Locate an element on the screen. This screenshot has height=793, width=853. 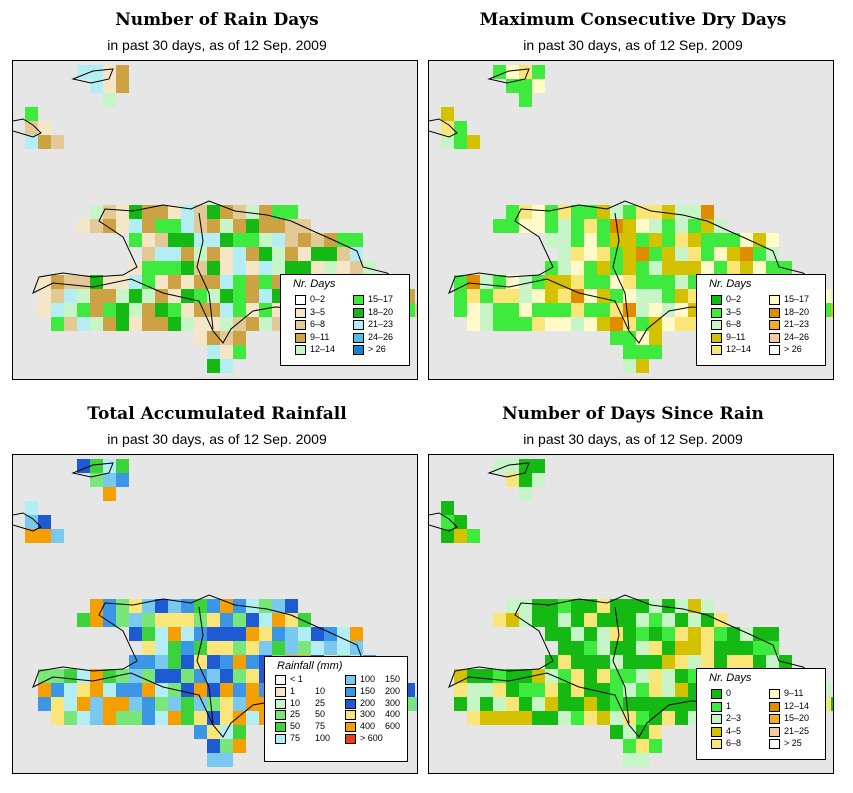
legend-label: 15–17 is located at coordinates (381, 299).